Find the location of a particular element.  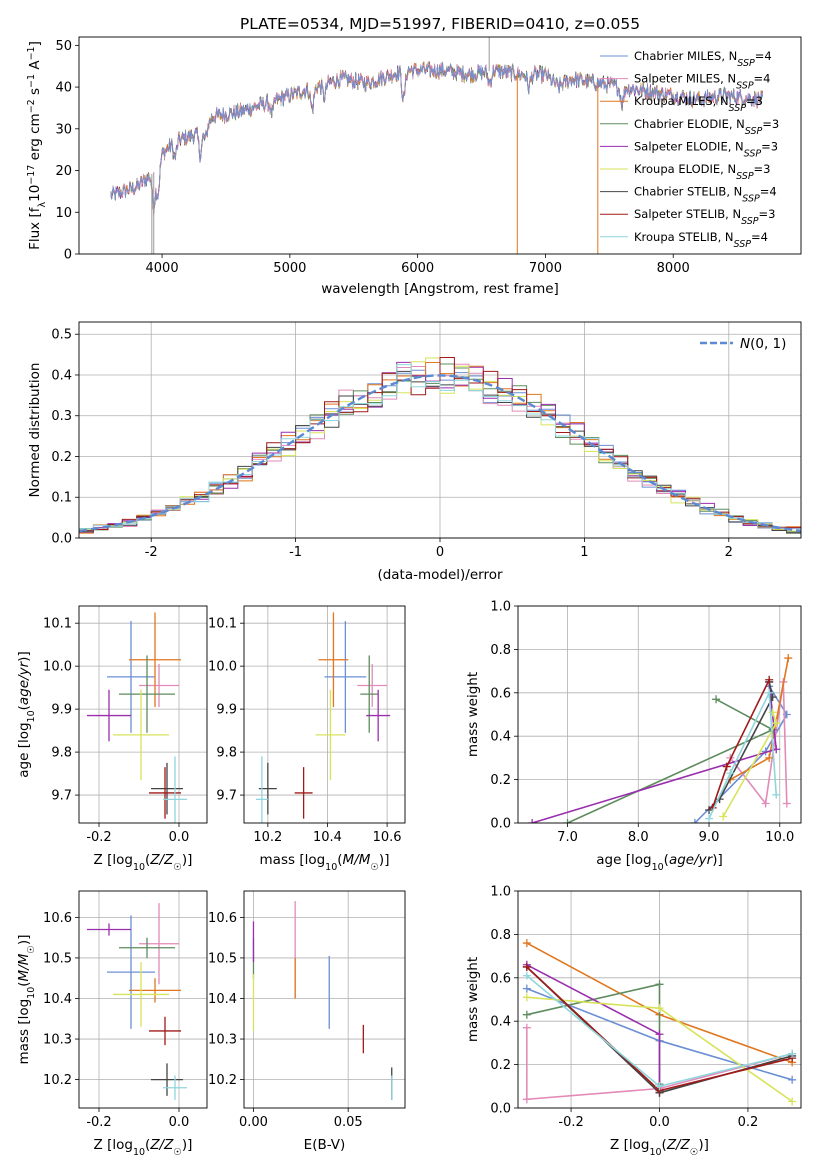

legend-label-chab_stelib: Chabrier STELIB, NSSP=4 is located at coordinates (705, 195).